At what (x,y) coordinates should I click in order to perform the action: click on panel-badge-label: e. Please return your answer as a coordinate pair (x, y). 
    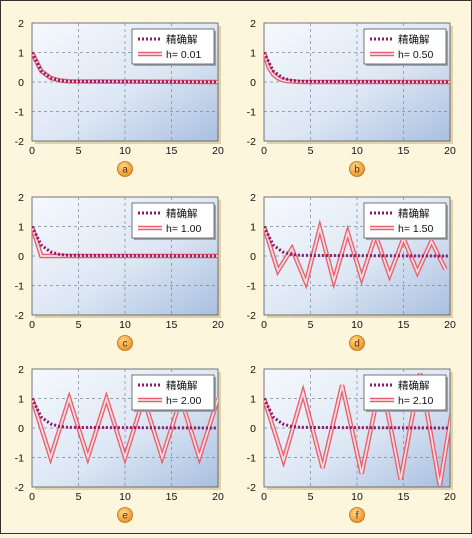
    Looking at the image, I should click on (125, 516).